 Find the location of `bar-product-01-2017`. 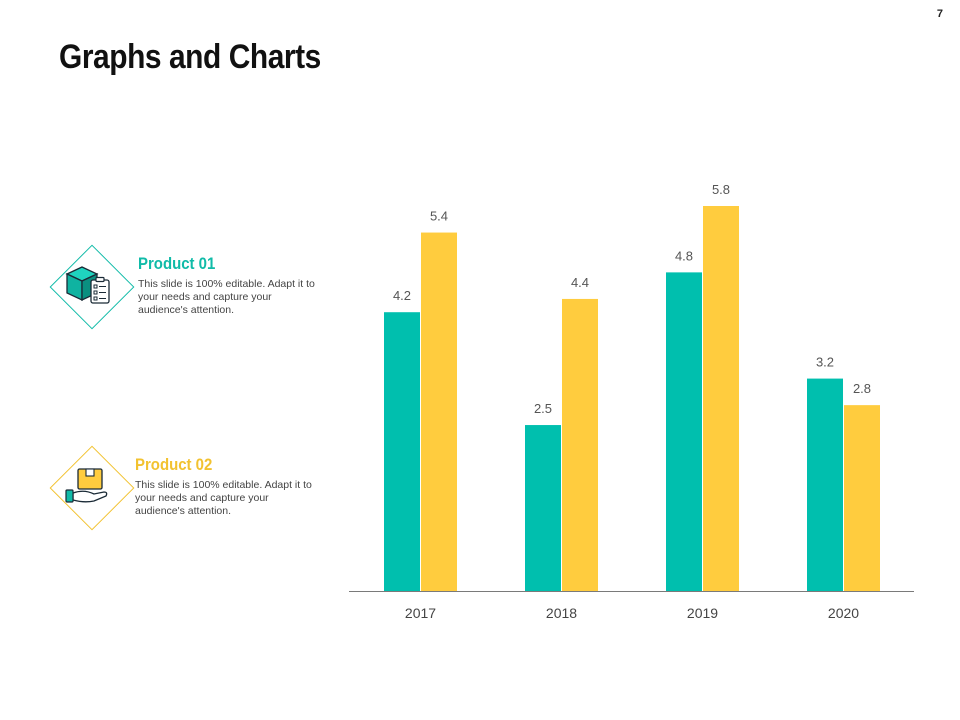

bar-product-01-2017 is located at coordinates (402, 451).